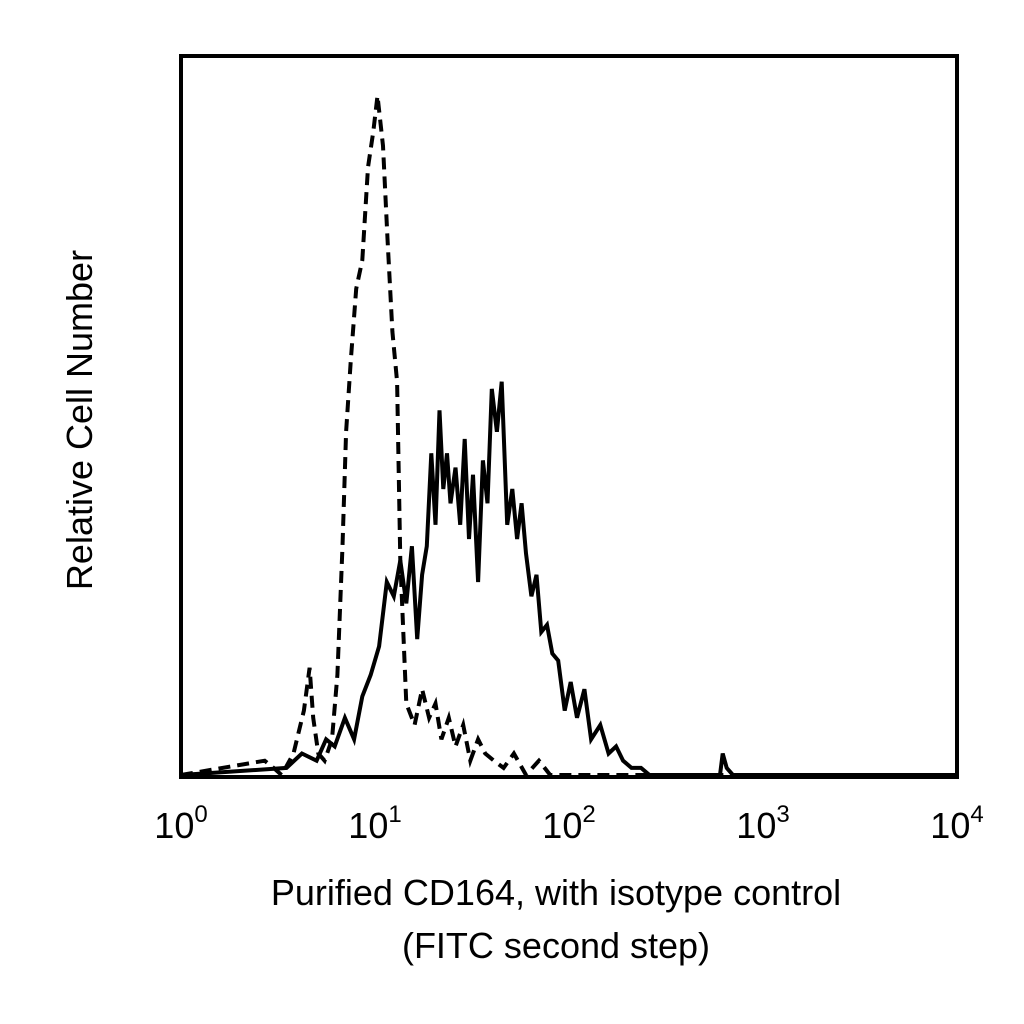 The image size is (1024, 1024). I want to click on x-axis-label-line-1: Purified CD164, with isotype control, so click(556, 892).